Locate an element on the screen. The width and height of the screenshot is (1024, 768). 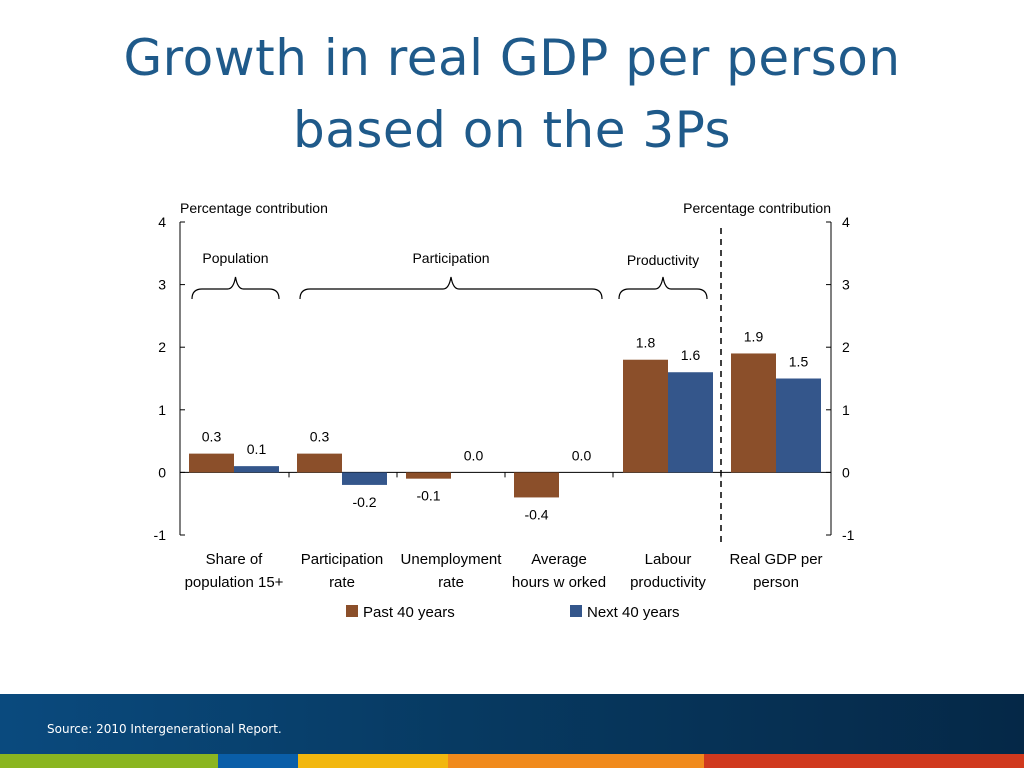
x-category-label: hours w orked is located at coordinates (559, 582).